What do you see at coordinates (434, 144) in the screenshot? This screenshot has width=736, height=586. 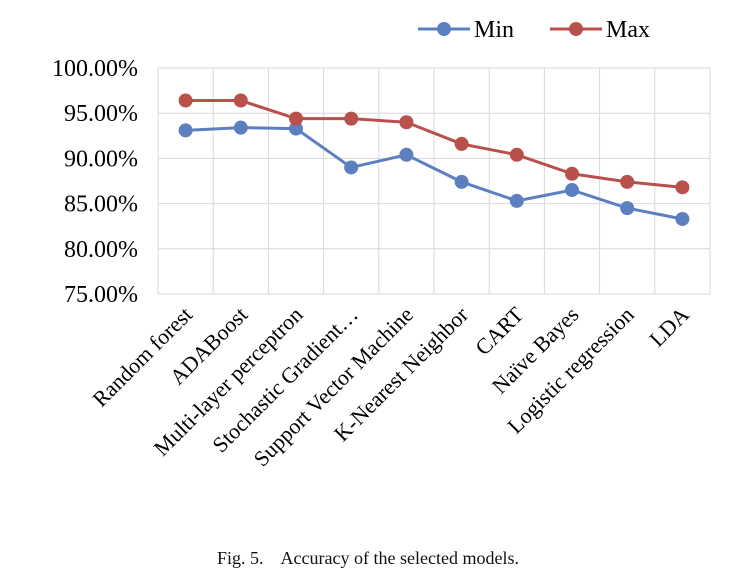 I see `series-line-max` at bounding box center [434, 144].